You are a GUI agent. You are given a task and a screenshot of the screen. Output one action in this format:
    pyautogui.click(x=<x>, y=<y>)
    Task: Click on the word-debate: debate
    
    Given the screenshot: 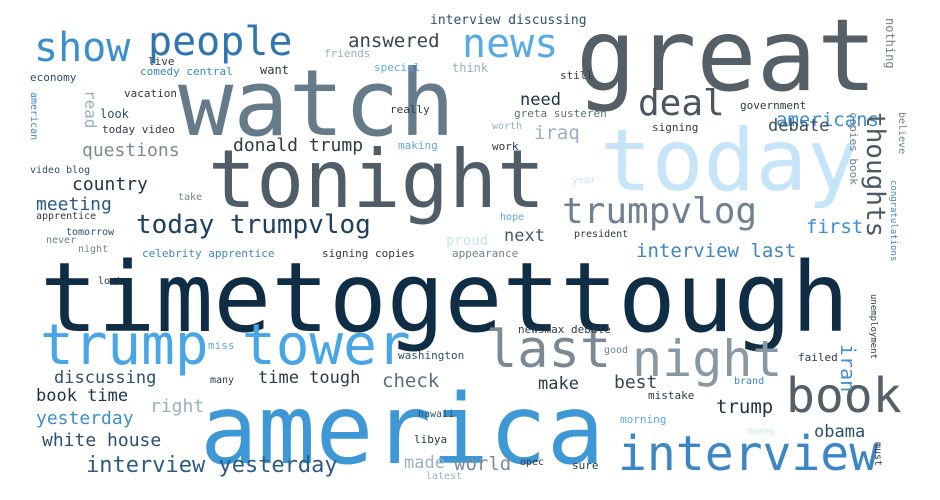 What is the action you would take?
    pyautogui.click(x=799, y=126)
    